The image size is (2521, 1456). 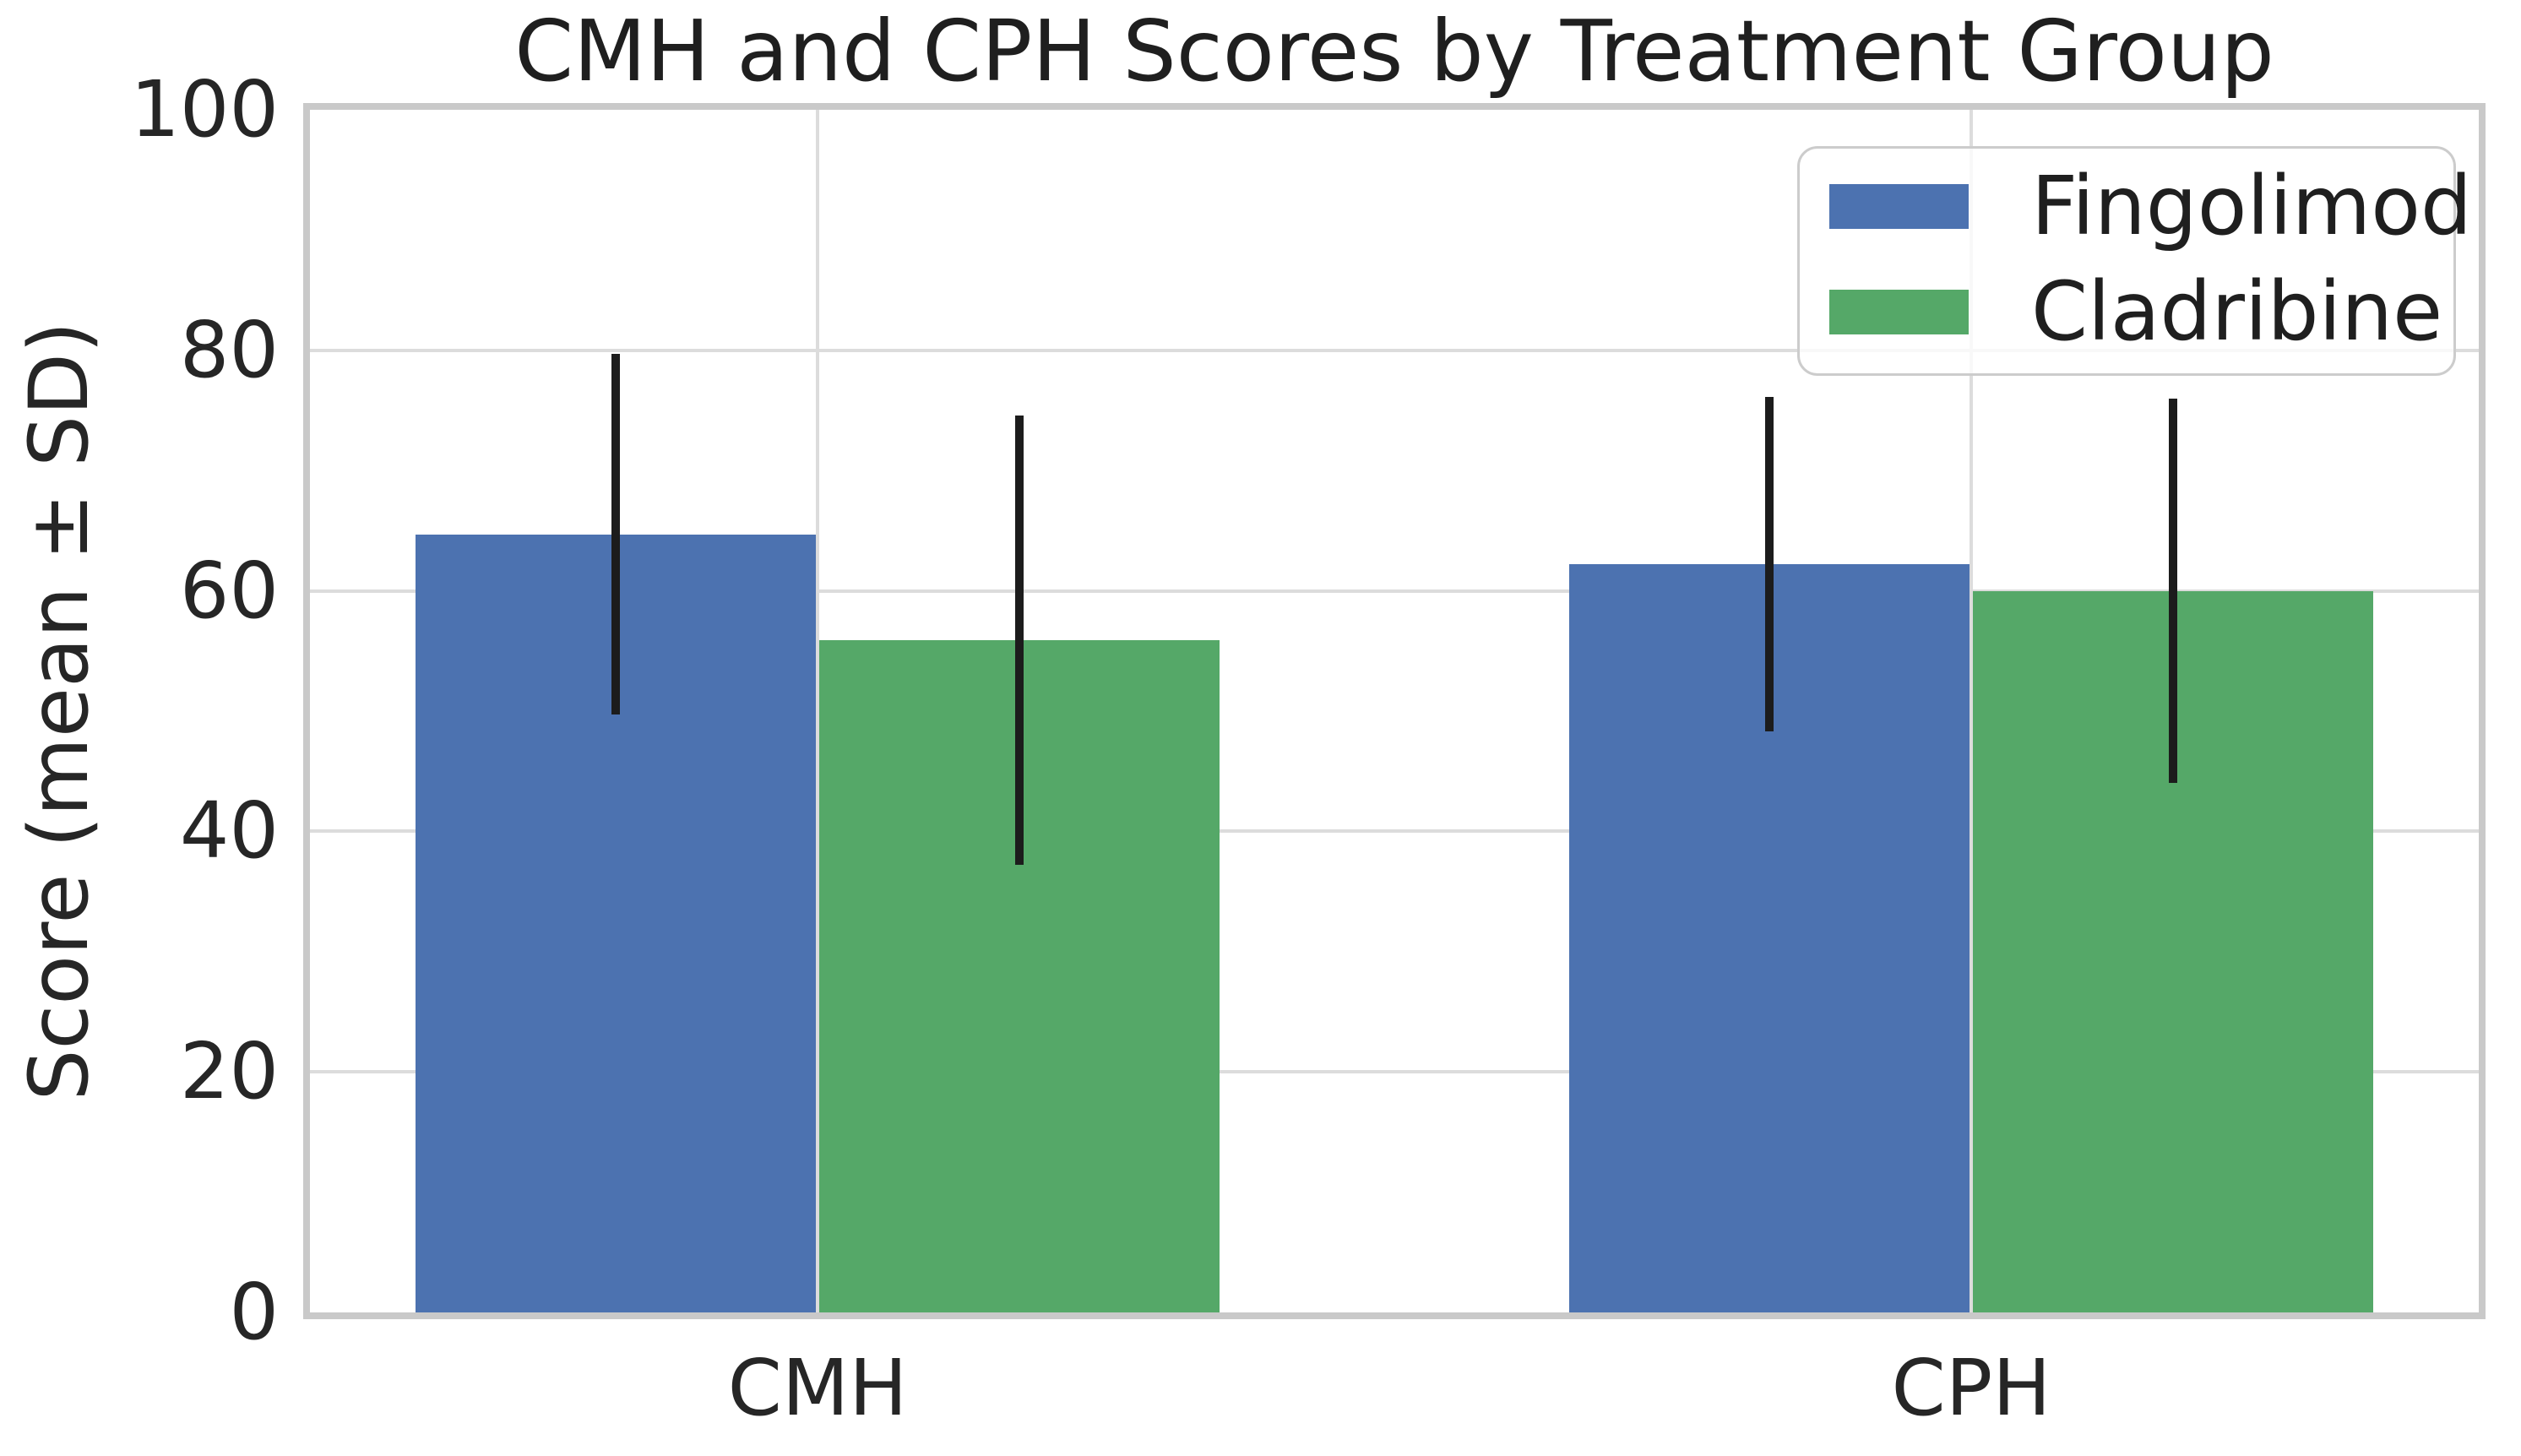 What do you see at coordinates (1899, 206) in the screenshot?
I see `legend-swatch-fingolimod` at bounding box center [1899, 206].